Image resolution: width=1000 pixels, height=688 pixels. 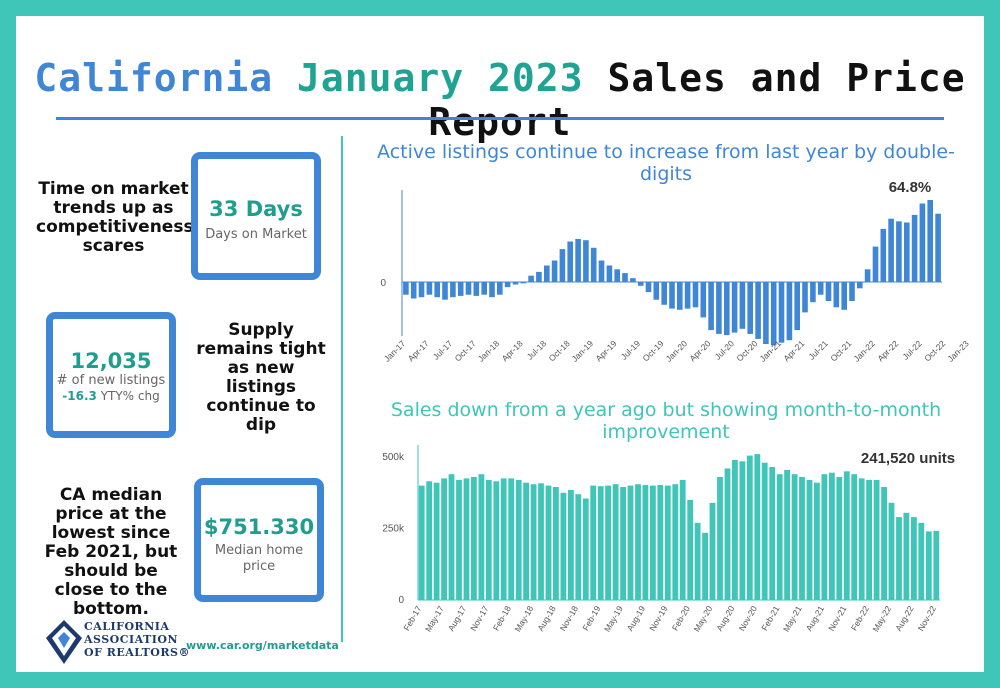 I want to click on chart1-xtick-label: Apr-18, so click(x=512, y=350).